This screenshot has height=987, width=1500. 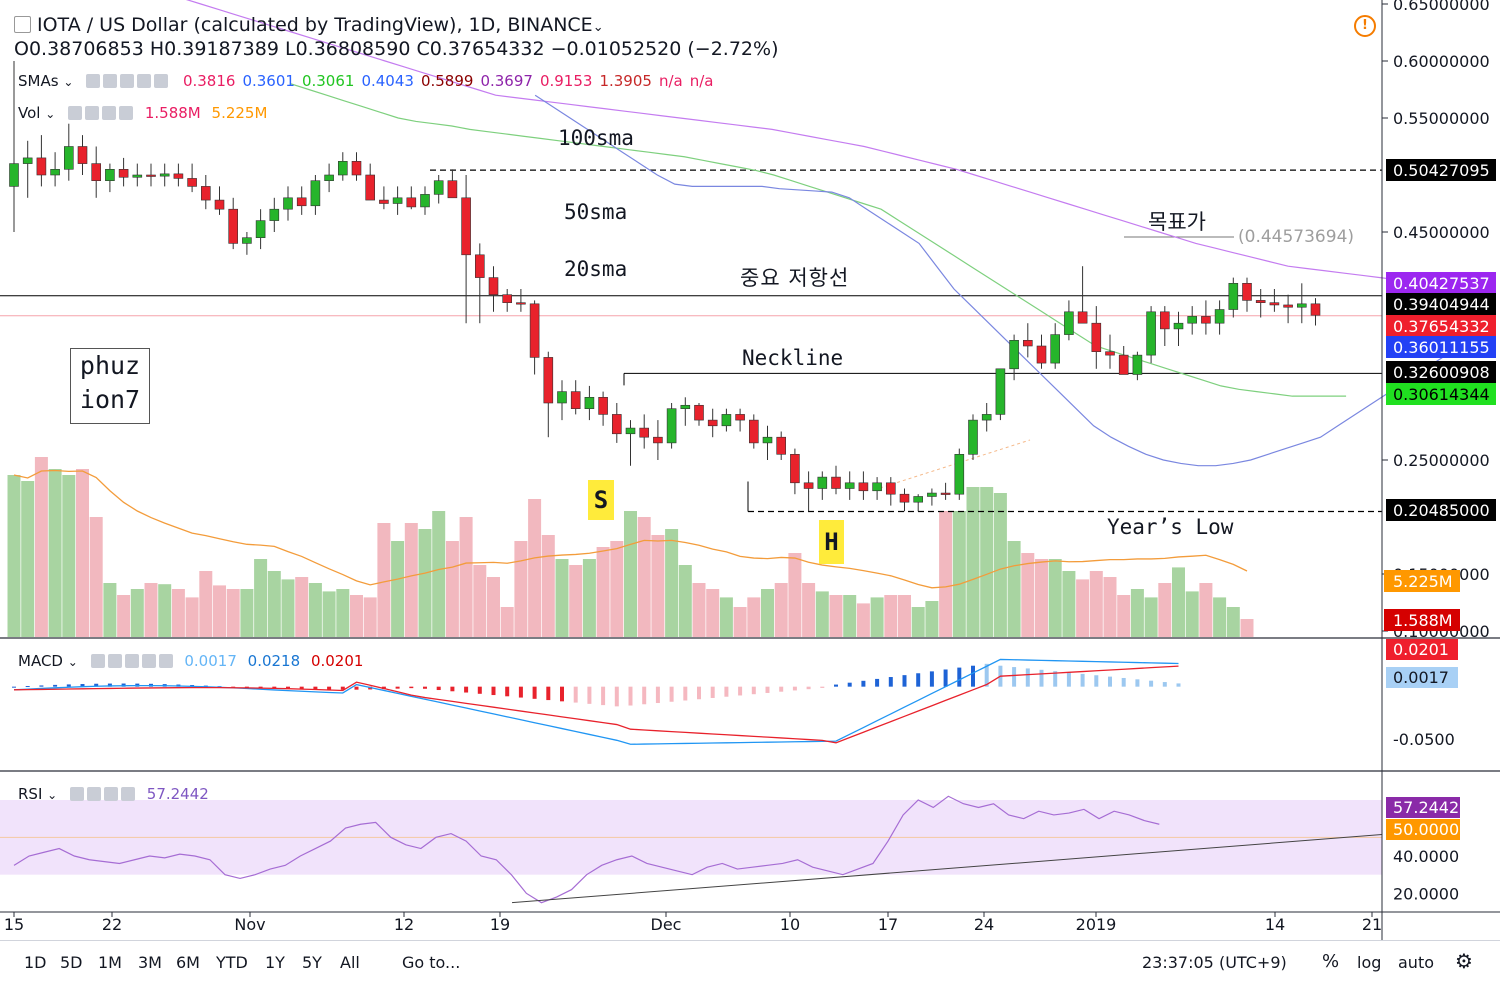 What do you see at coordinates (1421, 677) in the screenshot?
I see `macd-hist-badge-label: 0.0017` at bounding box center [1421, 677].